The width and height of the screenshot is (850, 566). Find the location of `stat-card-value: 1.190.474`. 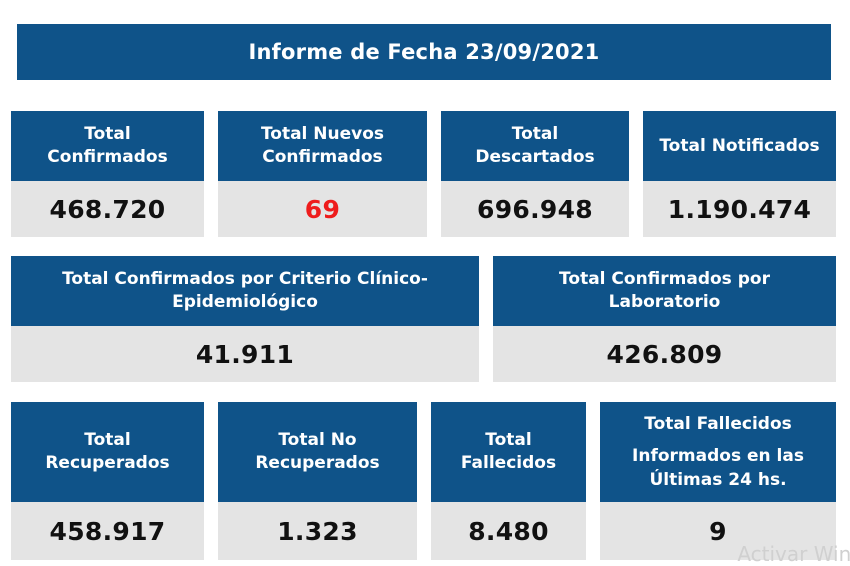

stat-card-value: 1.190.474 is located at coordinates (739, 209).